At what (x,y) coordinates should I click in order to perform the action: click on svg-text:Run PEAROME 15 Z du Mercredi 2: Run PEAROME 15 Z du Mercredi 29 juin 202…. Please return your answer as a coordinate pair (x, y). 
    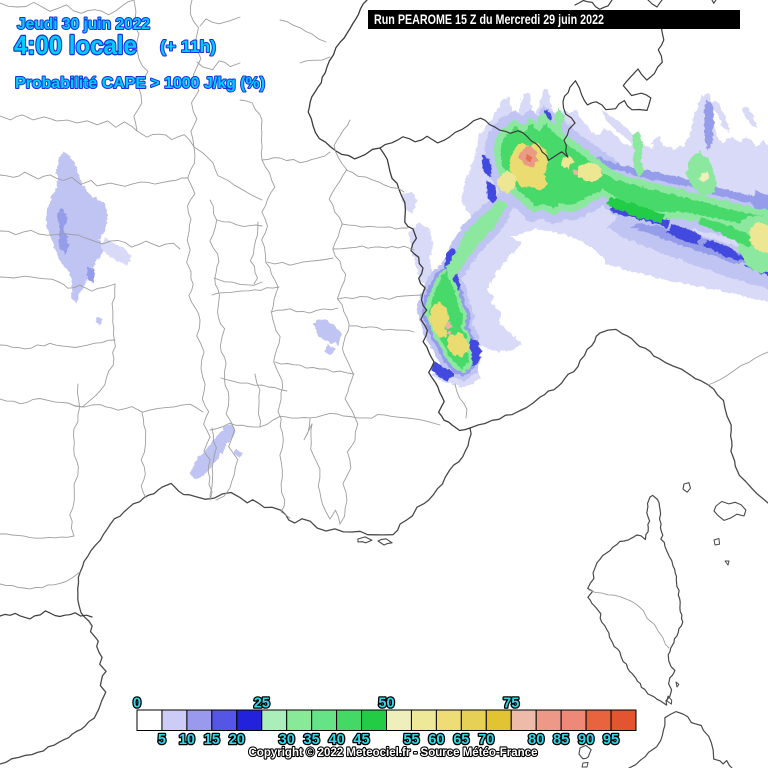
    Looking at the image, I should click on (489, 19).